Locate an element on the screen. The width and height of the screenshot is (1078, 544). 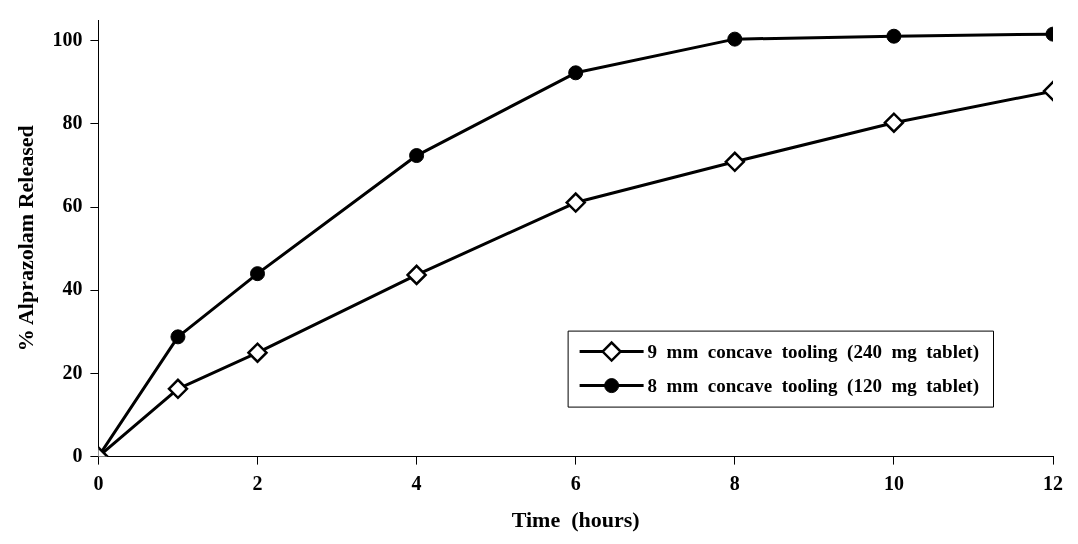
x-axis-title: Time (hours) is located at coordinates (575, 520).